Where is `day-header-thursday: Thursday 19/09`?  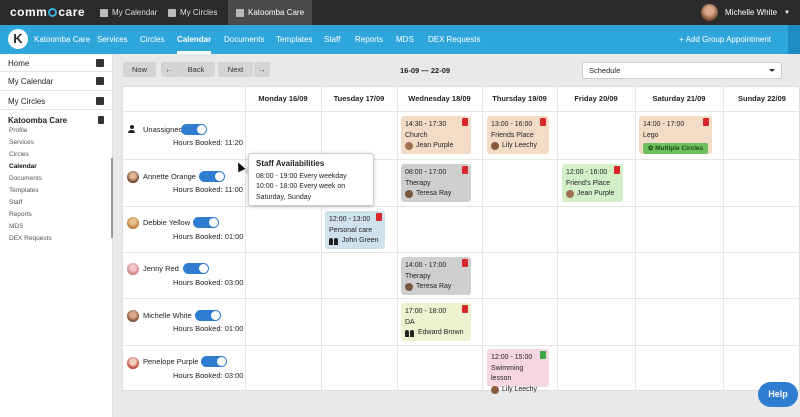 day-header-thursday: Thursday 19/09 is located at coordinates (519, 98).